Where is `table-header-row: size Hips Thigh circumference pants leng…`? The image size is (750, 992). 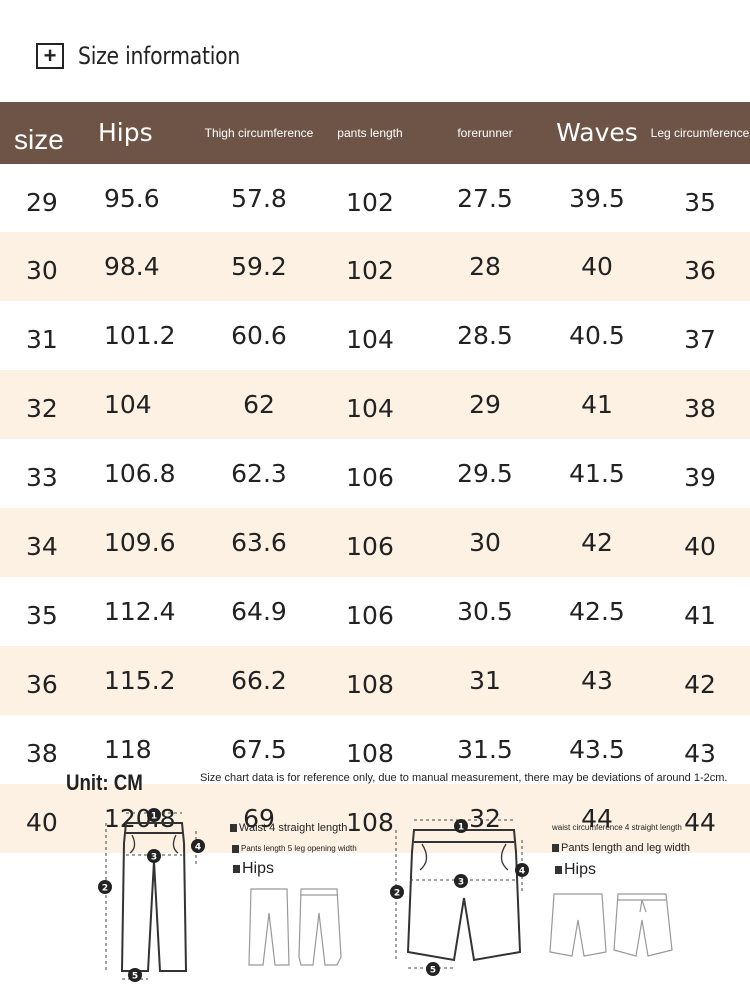
table-header-row: size Hips Thigh circumference pants leng… is located at coordinates (375, 133).